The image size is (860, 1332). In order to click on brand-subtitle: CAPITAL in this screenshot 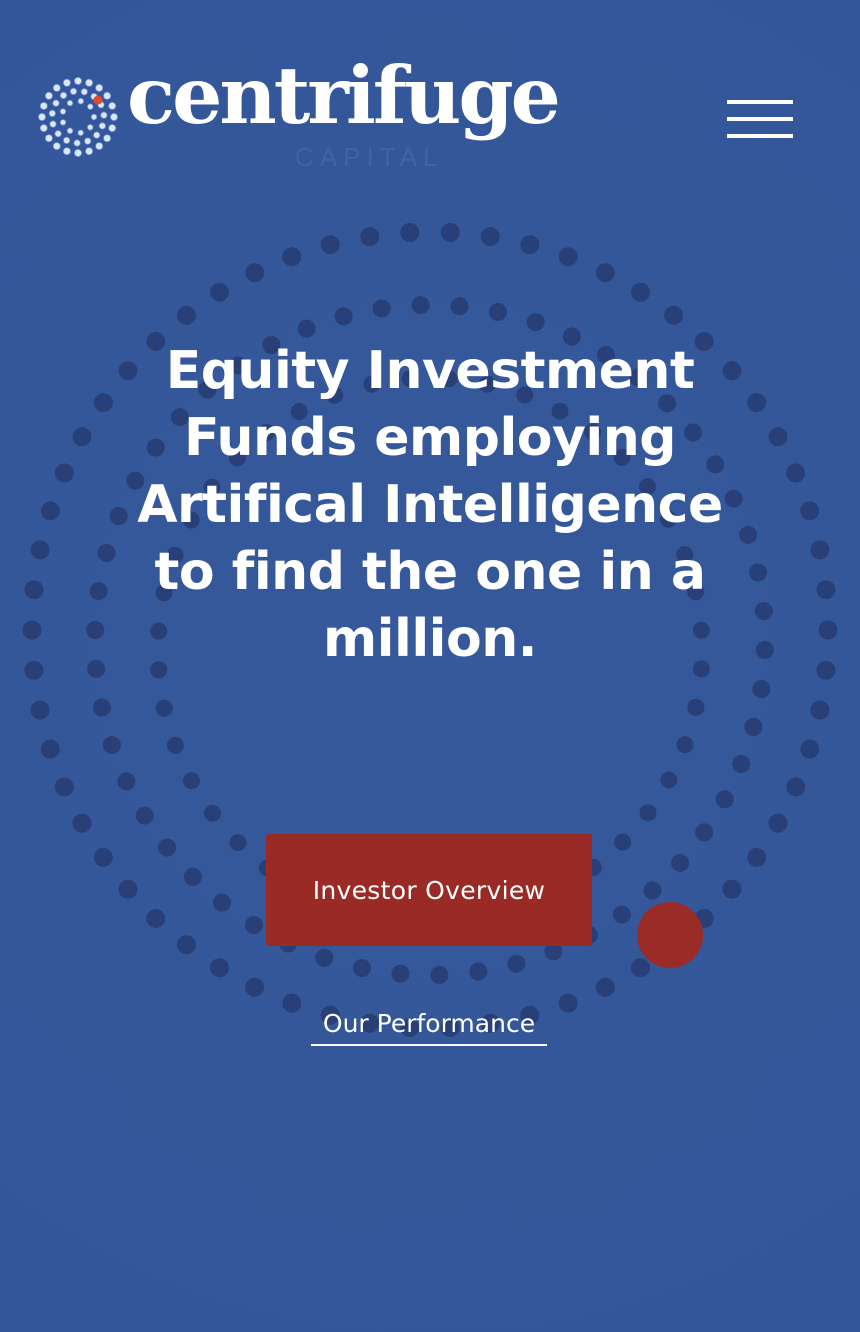, I will do `click(369, 157)`.